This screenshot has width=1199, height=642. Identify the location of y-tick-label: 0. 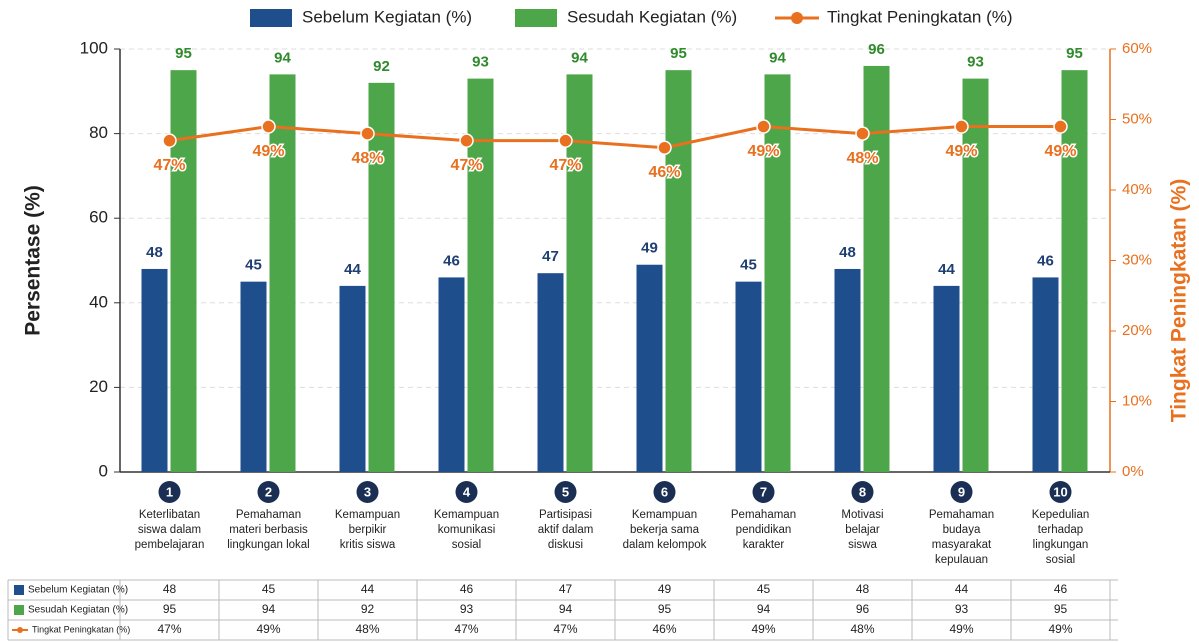
(103, 470).